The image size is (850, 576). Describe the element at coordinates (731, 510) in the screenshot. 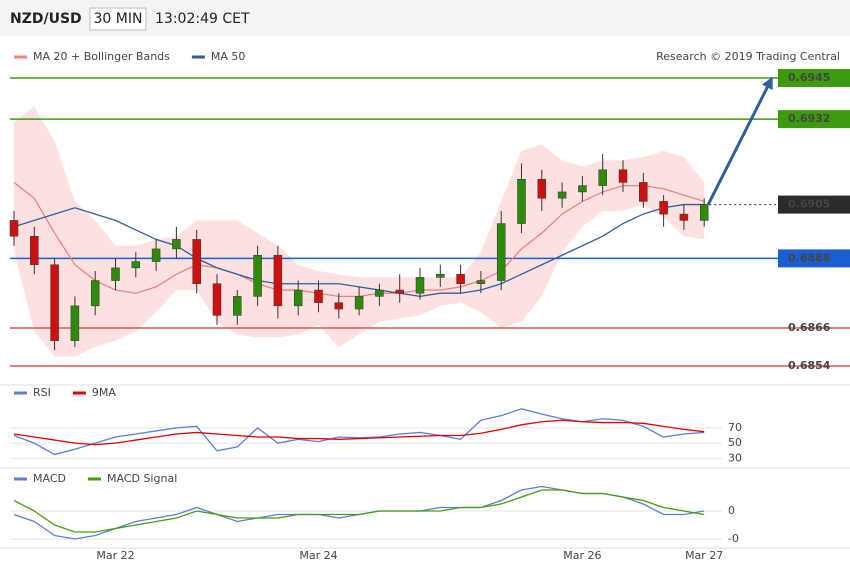

I see `y-tick-label: 0` at that location.